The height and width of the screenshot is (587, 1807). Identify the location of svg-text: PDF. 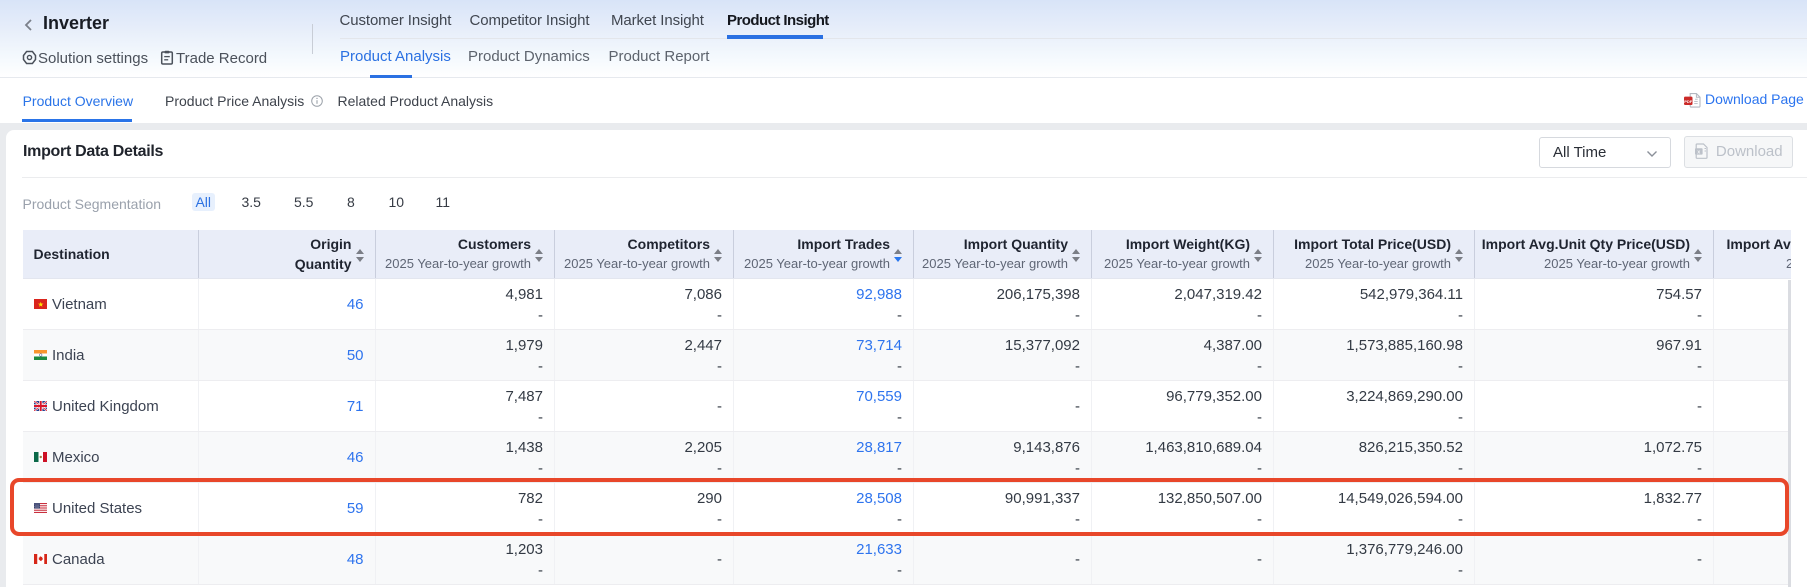
(1688, 100).